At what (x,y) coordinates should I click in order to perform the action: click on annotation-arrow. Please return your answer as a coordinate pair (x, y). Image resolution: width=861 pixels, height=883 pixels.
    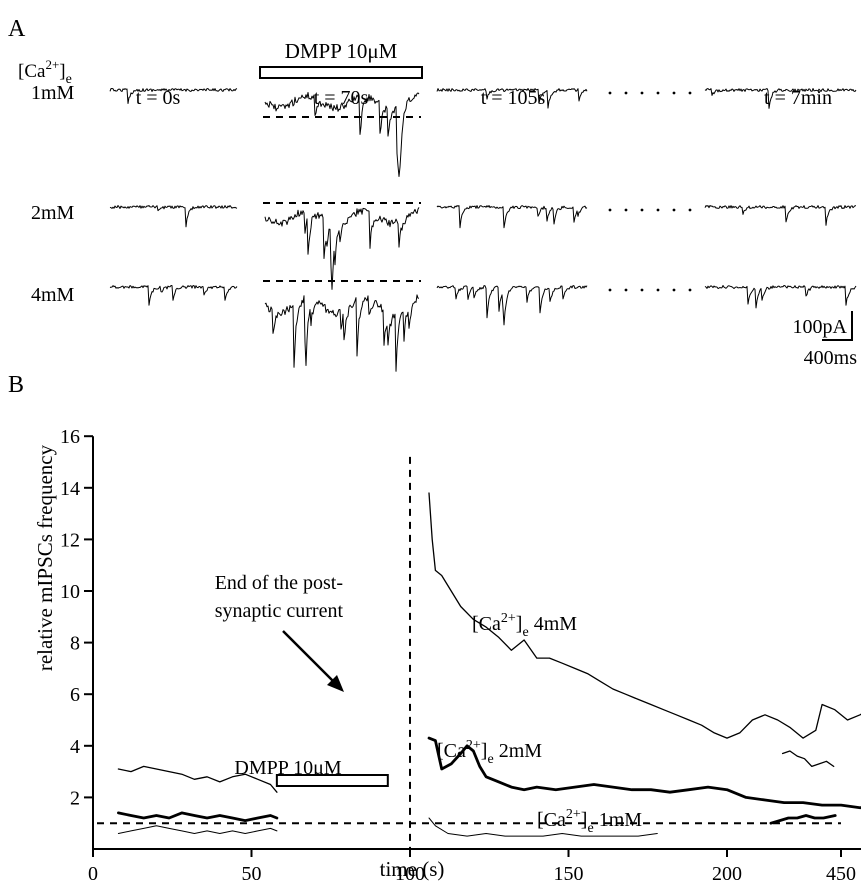
    Looking at the image, I should click on (309, 657).